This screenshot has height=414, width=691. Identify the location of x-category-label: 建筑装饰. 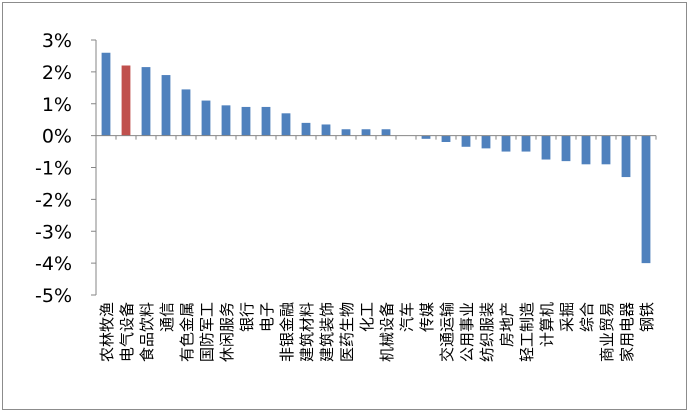
(327, 332).